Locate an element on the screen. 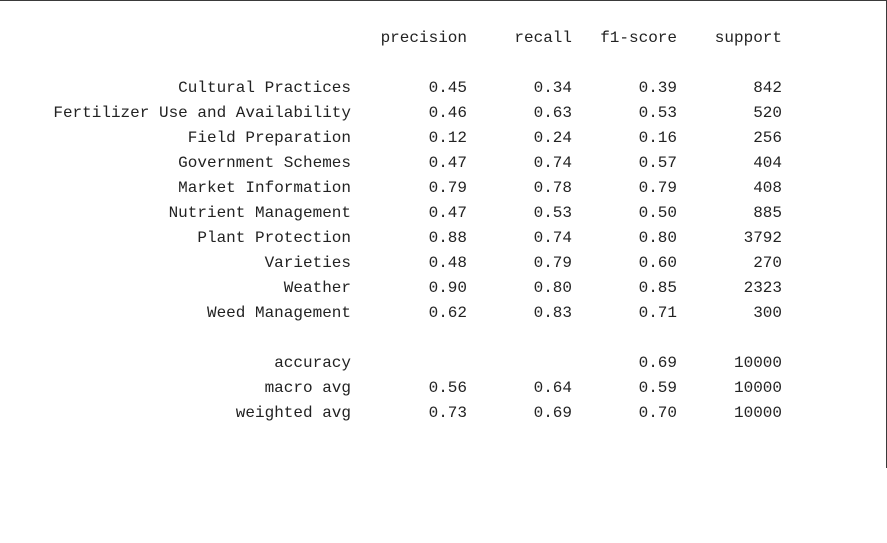  f1-score-value: 0.53 is located at coordinates (657, 113).